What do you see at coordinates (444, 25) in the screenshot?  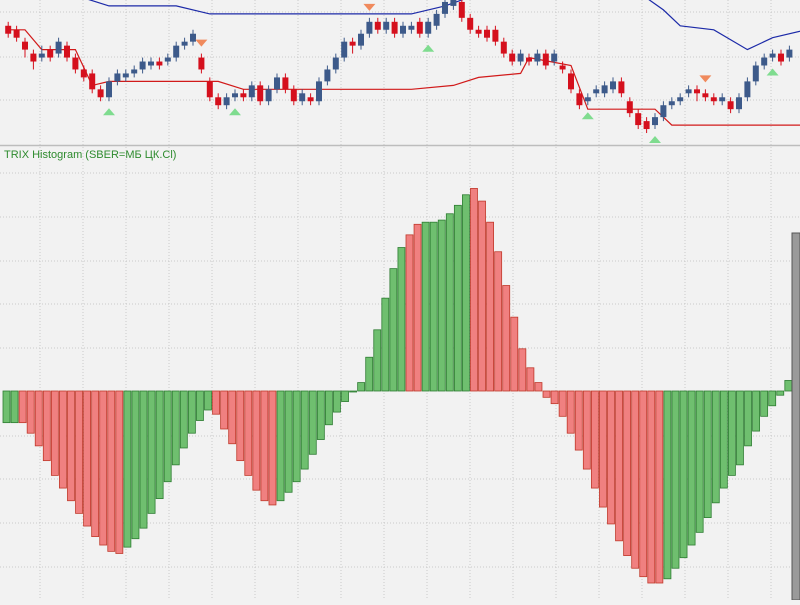 I see `upper-band-line` at bounding box center [444, 25].